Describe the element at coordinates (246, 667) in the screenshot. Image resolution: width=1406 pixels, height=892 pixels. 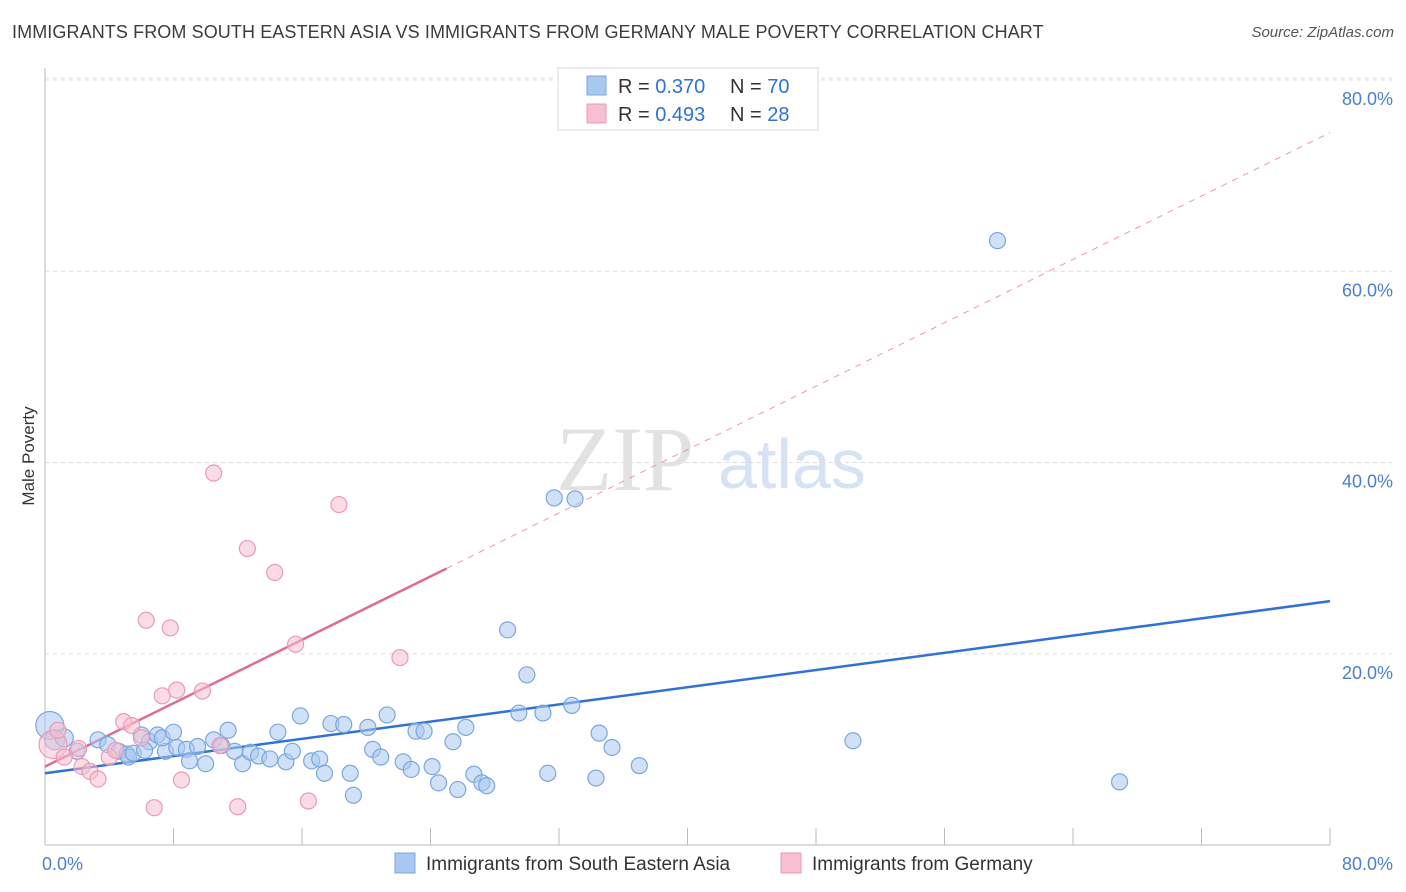
I see `trend-line-pink` at that location.